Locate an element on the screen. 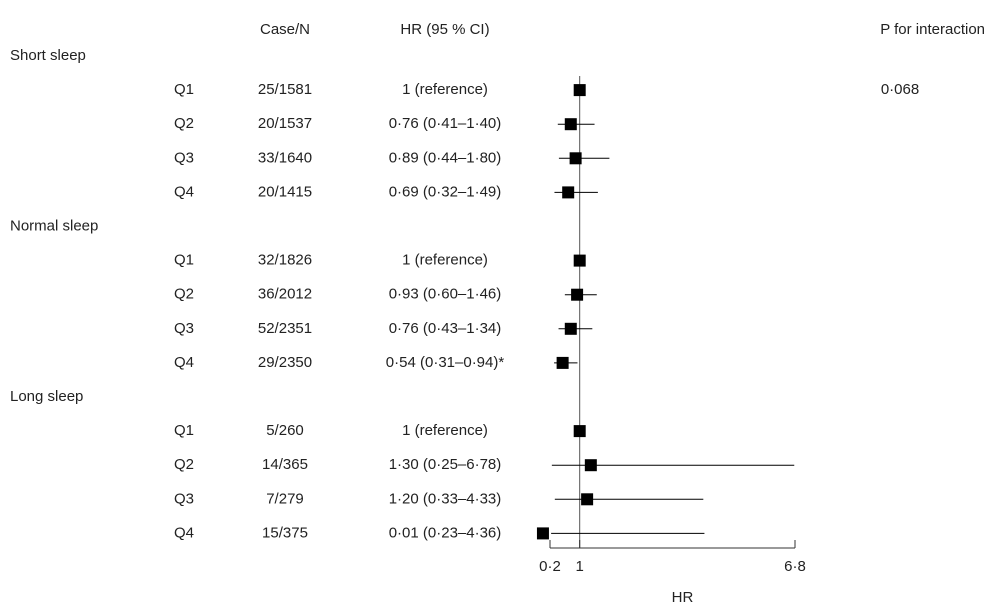 The image size is (989, 613). case-n: 5/260 is located at coordinates (285, 430).